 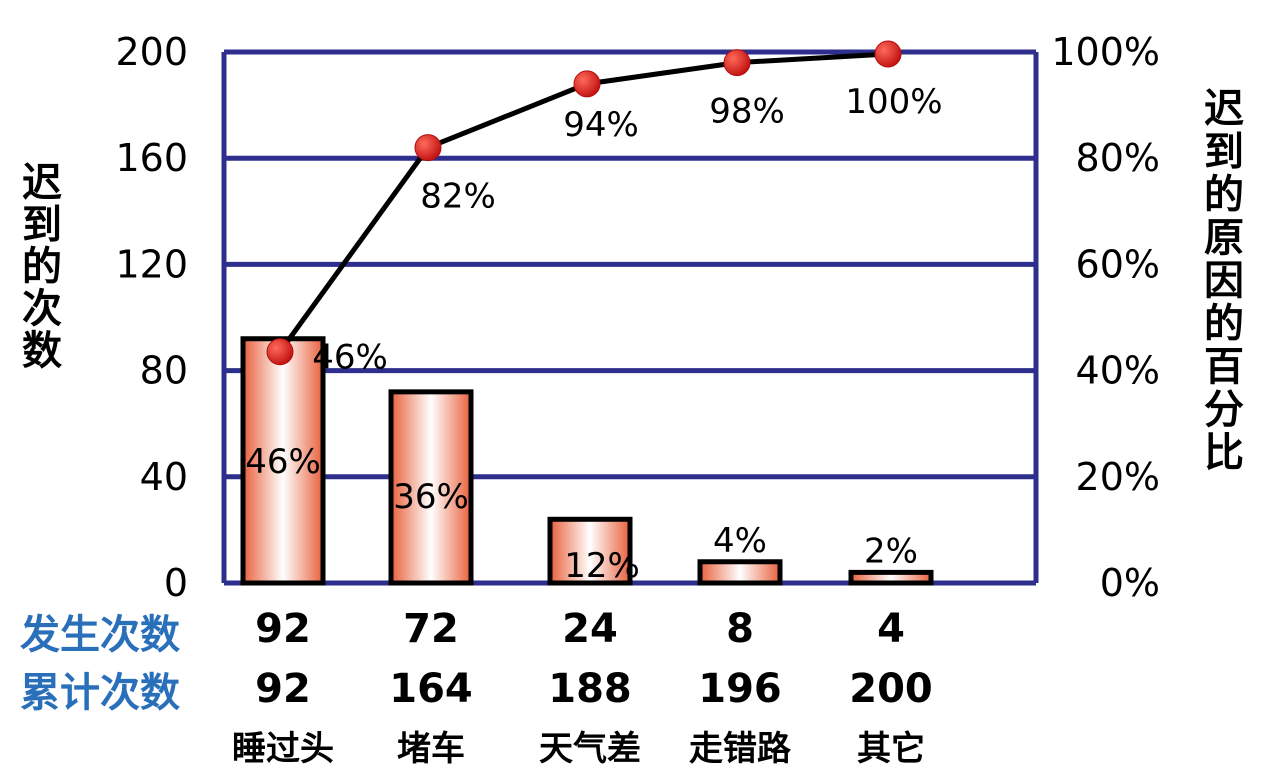 What do you see at coordinates (100, 635) in the screenshot?
I see `row-label-occurrences: 发生次数` at bounding box center [100, 635].